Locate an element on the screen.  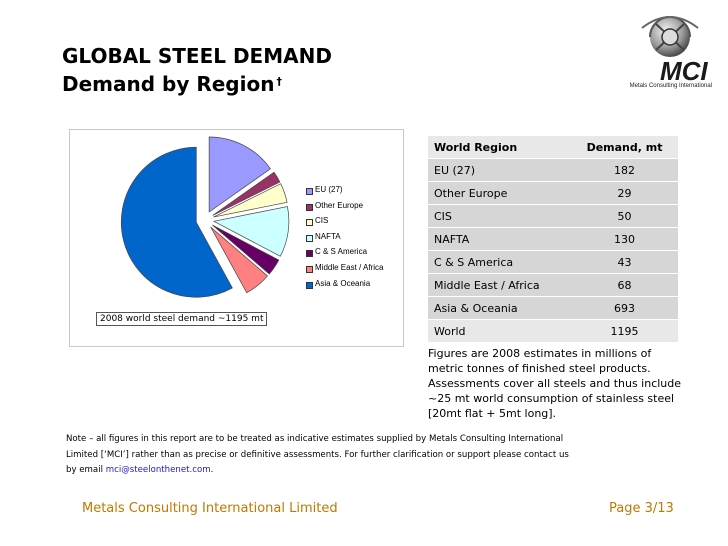
legend-label: EU (27) is located at coordinates (329, 189).